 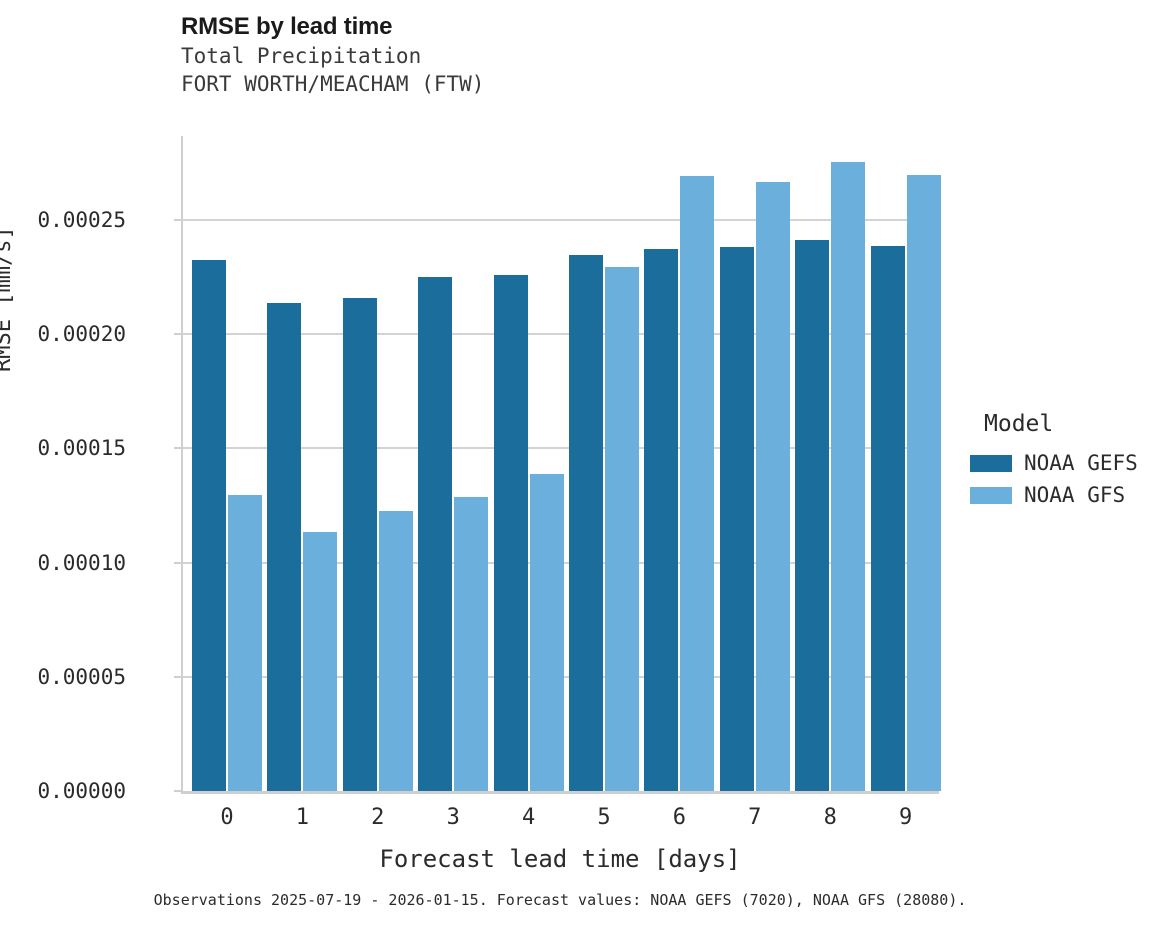 What do you see at coordinates (81, 791) in the screenshot?
I see `y-tick-label: 0.00000` at bounding box center [81, 791].